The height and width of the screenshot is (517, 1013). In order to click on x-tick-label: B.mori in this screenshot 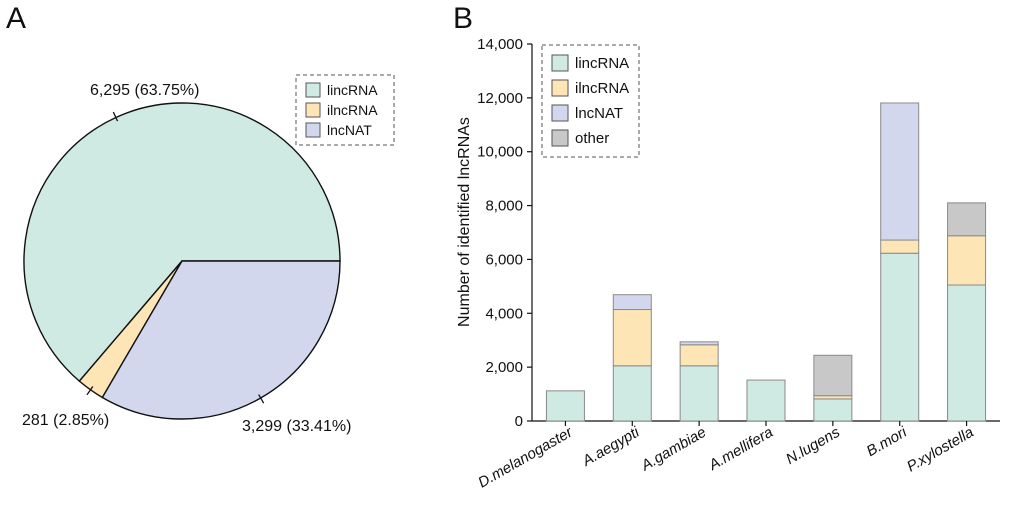, I will do `click(887, 441)`.